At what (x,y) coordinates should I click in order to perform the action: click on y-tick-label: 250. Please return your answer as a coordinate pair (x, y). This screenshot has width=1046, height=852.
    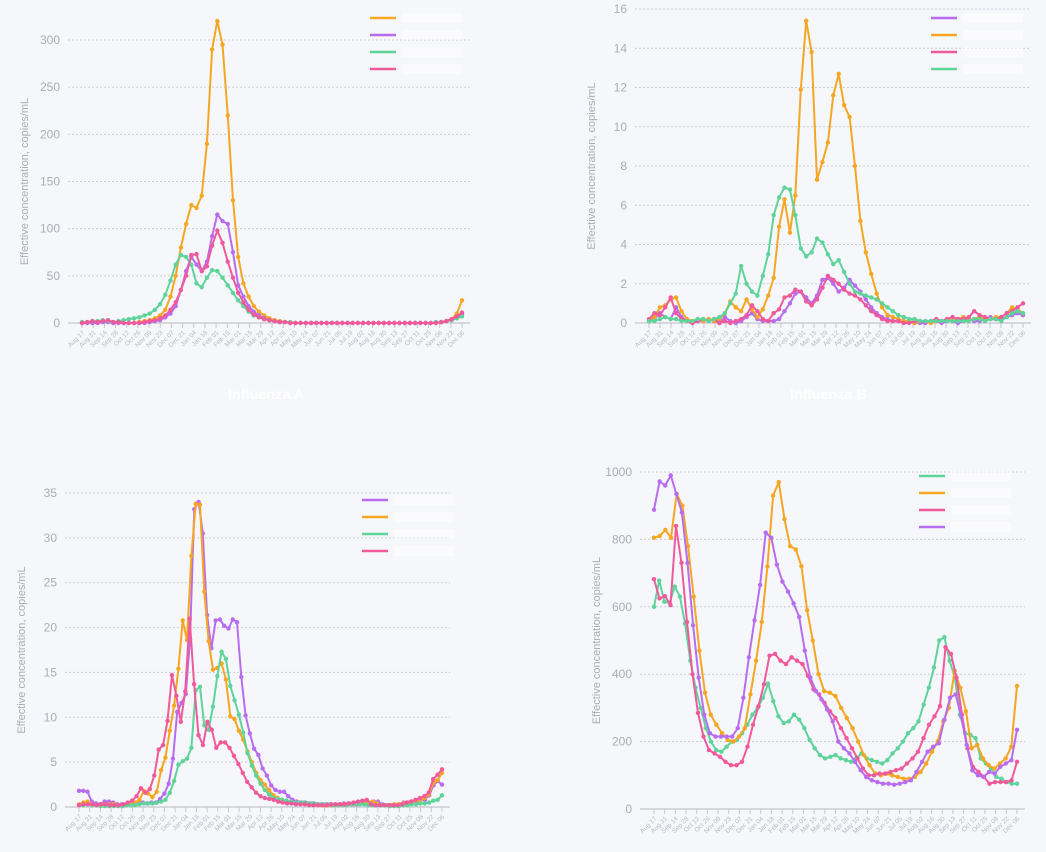
    Looking at the image, I should click on (50, 87).